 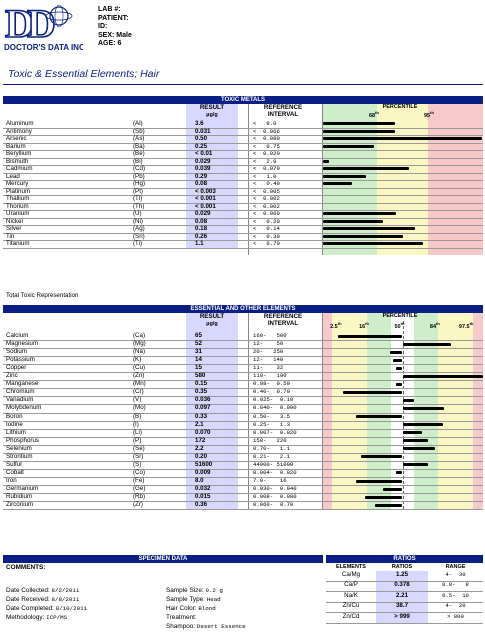 What do you see at coordinates (243, 376) in the screenshot?
I see `table-row: Zinc (Zn) 580 110- 190` at bounding box center [243, 376].